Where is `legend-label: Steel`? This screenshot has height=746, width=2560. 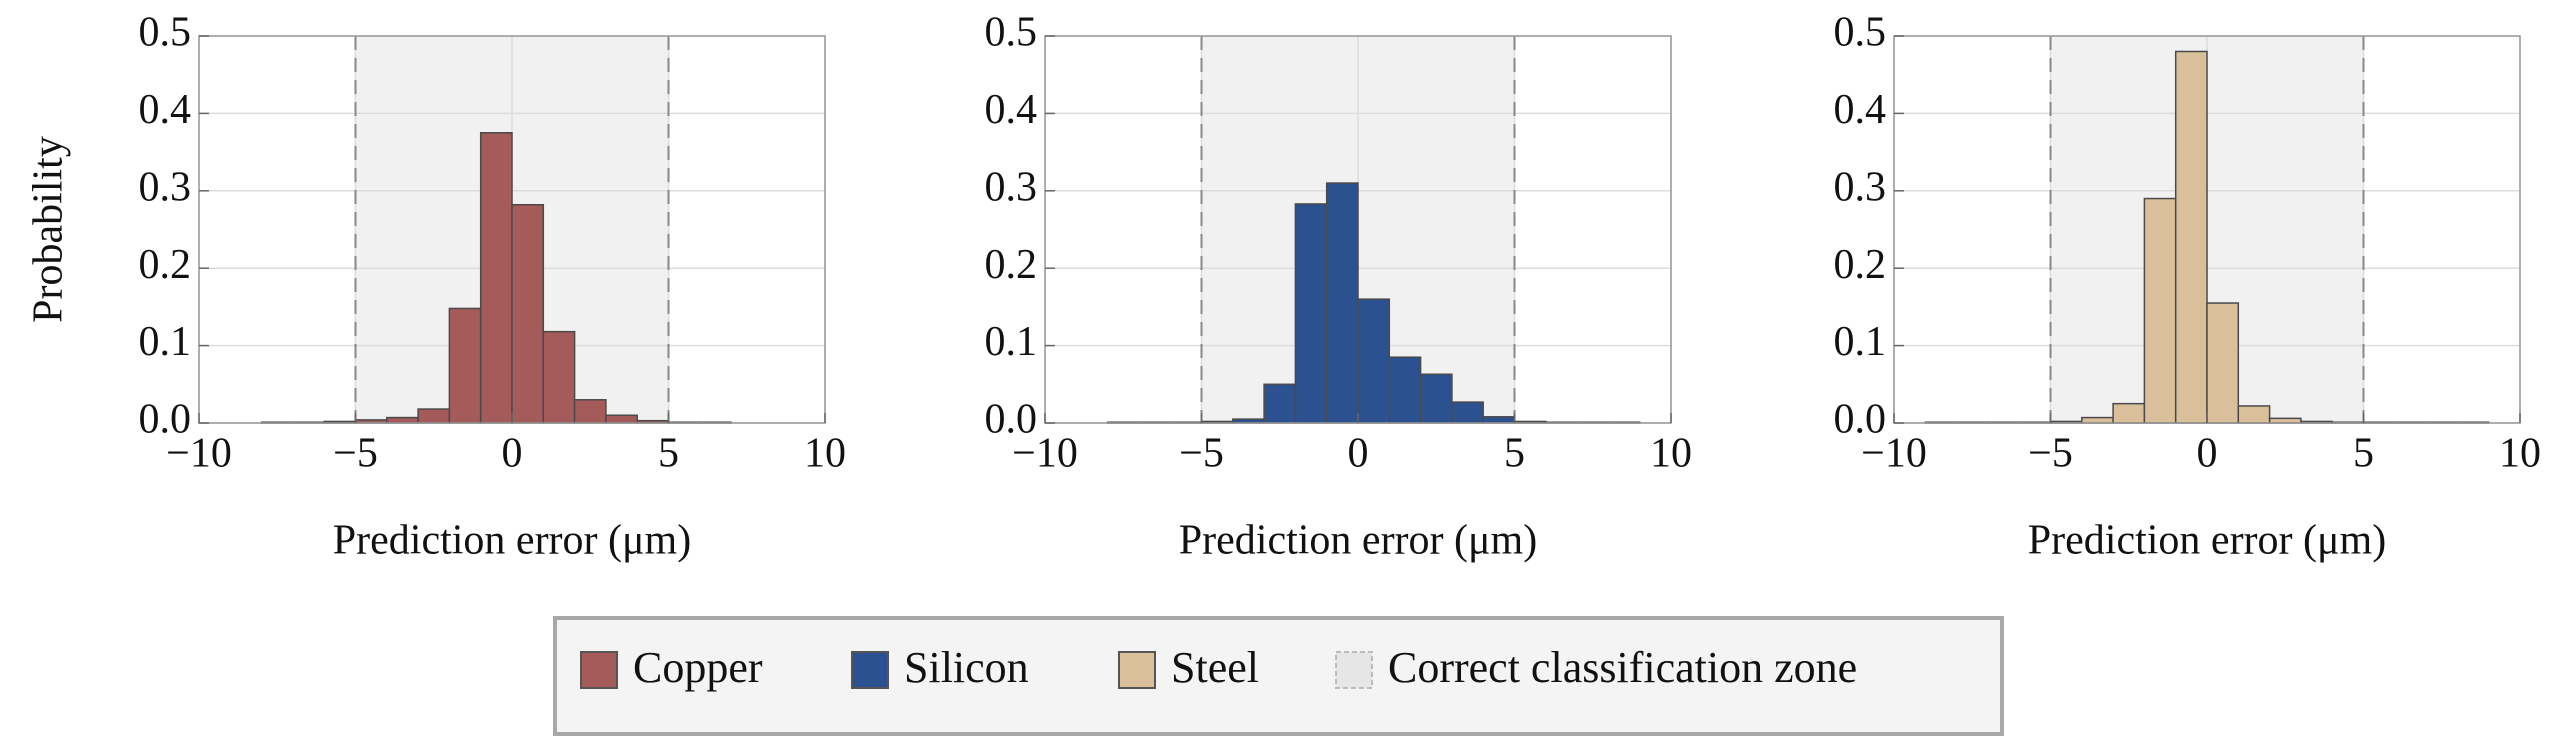
legend-label: Steel is located at coordinates (1215, 667).